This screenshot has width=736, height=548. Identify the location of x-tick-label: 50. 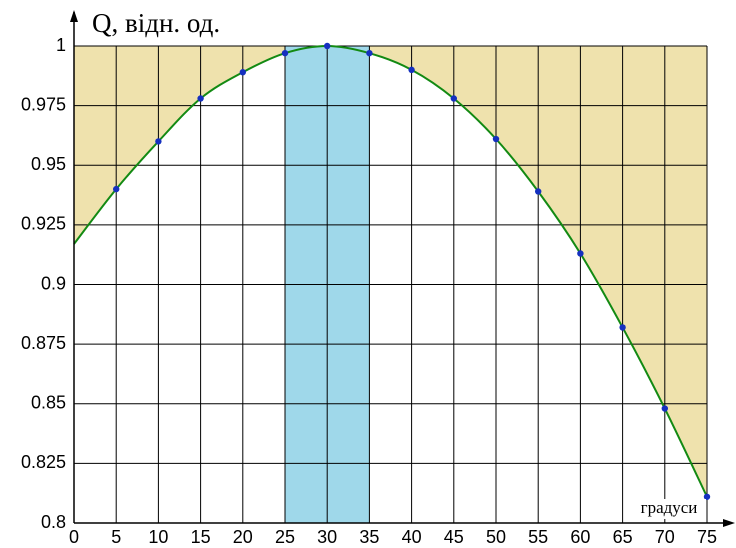
(496, 537).